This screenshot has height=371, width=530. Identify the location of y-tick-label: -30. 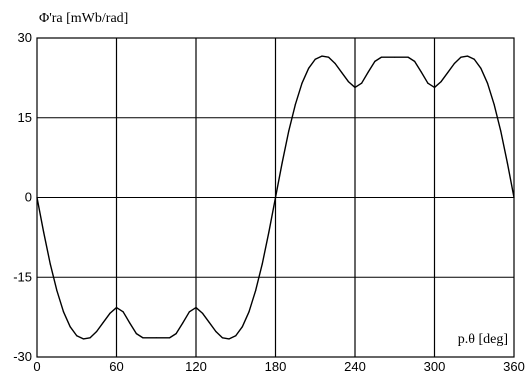
(22, 356).